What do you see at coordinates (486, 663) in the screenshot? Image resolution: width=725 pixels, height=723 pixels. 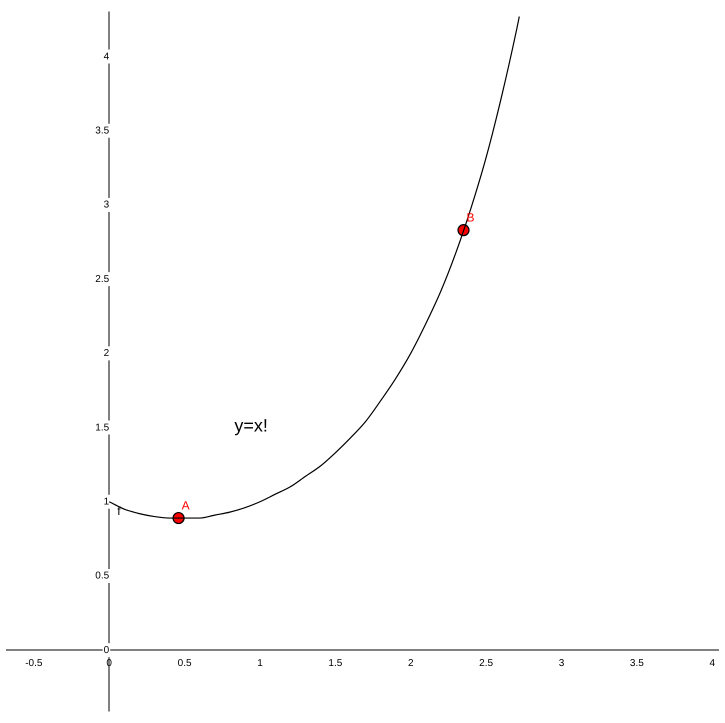 I see `x-tick-label: 2.5` at bounding box center [486, 663].